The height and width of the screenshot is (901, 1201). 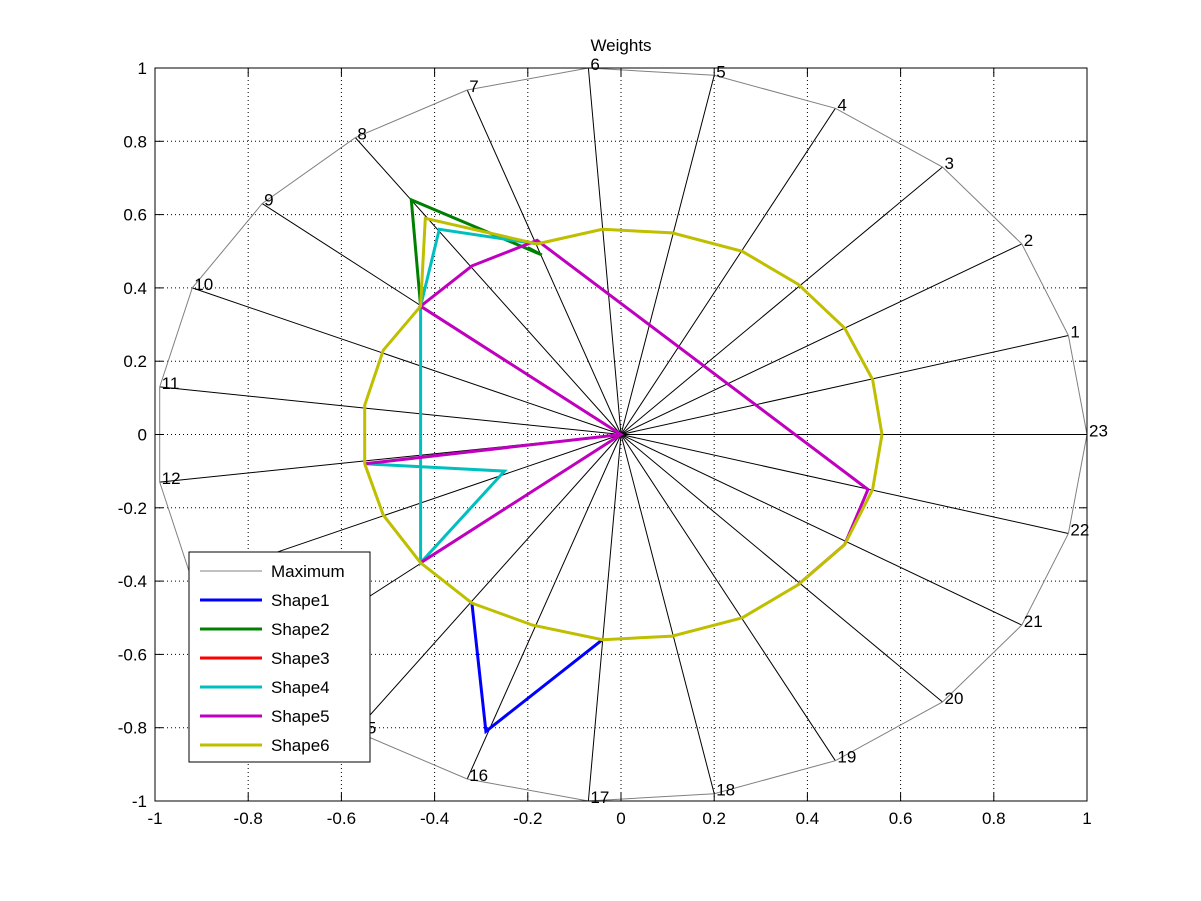 What do you see at coordinates (473, 86) in the screenshot?
I see `spoke-label: 7` at bounding box center [473, 86].